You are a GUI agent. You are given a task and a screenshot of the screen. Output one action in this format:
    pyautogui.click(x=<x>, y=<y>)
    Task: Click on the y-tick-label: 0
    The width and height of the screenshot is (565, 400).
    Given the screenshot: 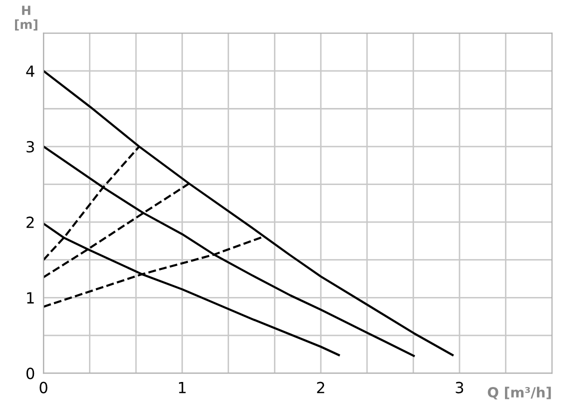 What is the action you would take?
    pyautogui.click(x=30, y=374)
    